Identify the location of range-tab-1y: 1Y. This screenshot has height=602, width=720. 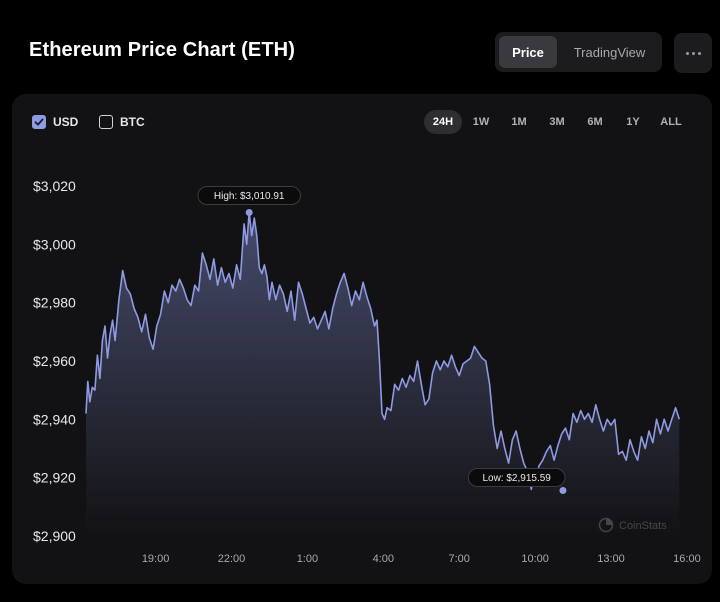
(633, 122).